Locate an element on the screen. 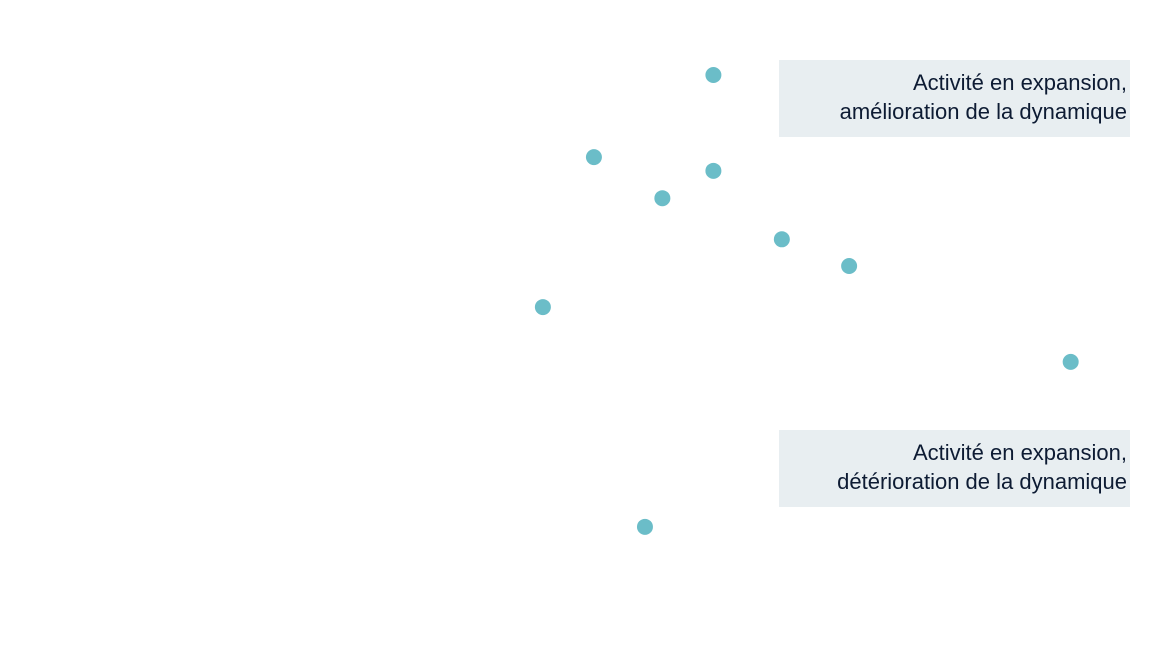  annotation-line: amélioration de la dynamique is located at coordinates (983, 111).